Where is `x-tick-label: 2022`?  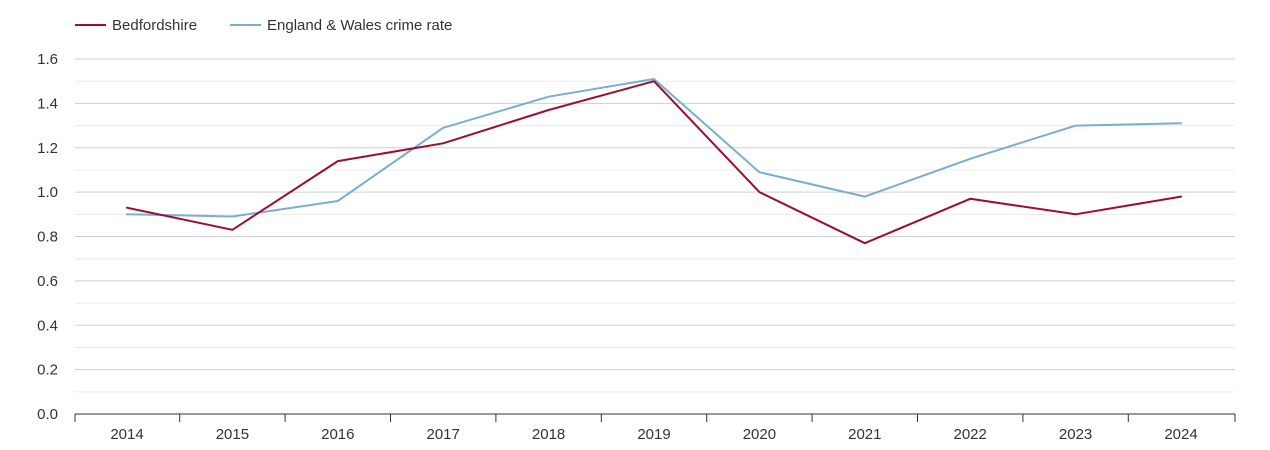
x-tick-label: 2022 is located at coordinates (970, 434).